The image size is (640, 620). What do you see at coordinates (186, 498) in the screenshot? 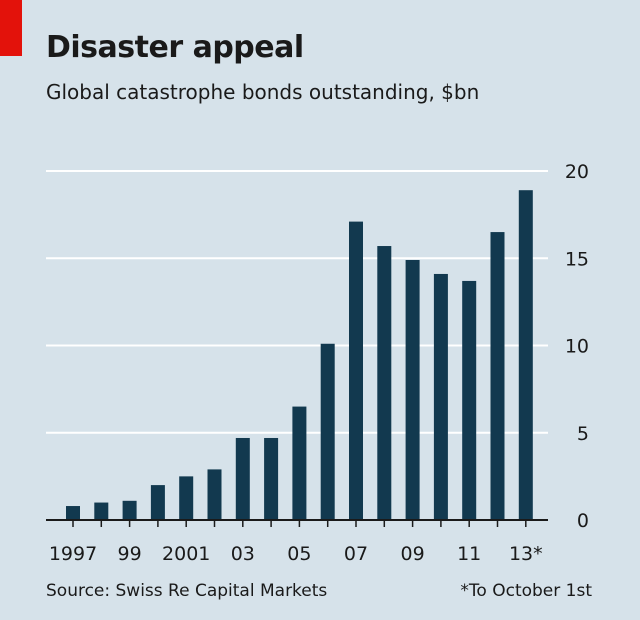
I see `bar-2001` at bounding box center [186, 498].